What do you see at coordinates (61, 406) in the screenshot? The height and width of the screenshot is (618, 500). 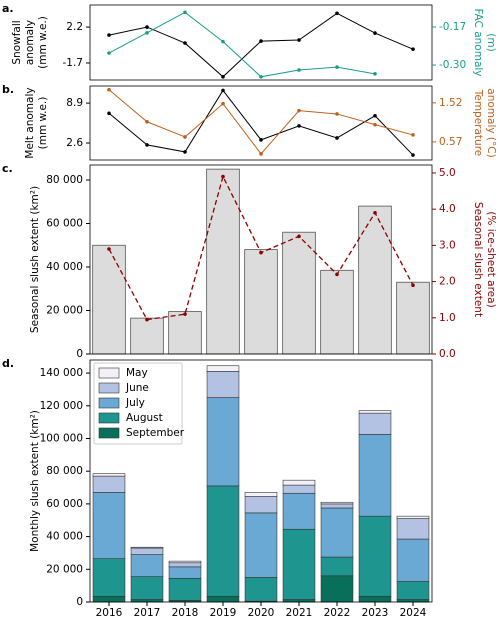 I see `y-tick-label: 120 000` at bounding box center [61, 406].